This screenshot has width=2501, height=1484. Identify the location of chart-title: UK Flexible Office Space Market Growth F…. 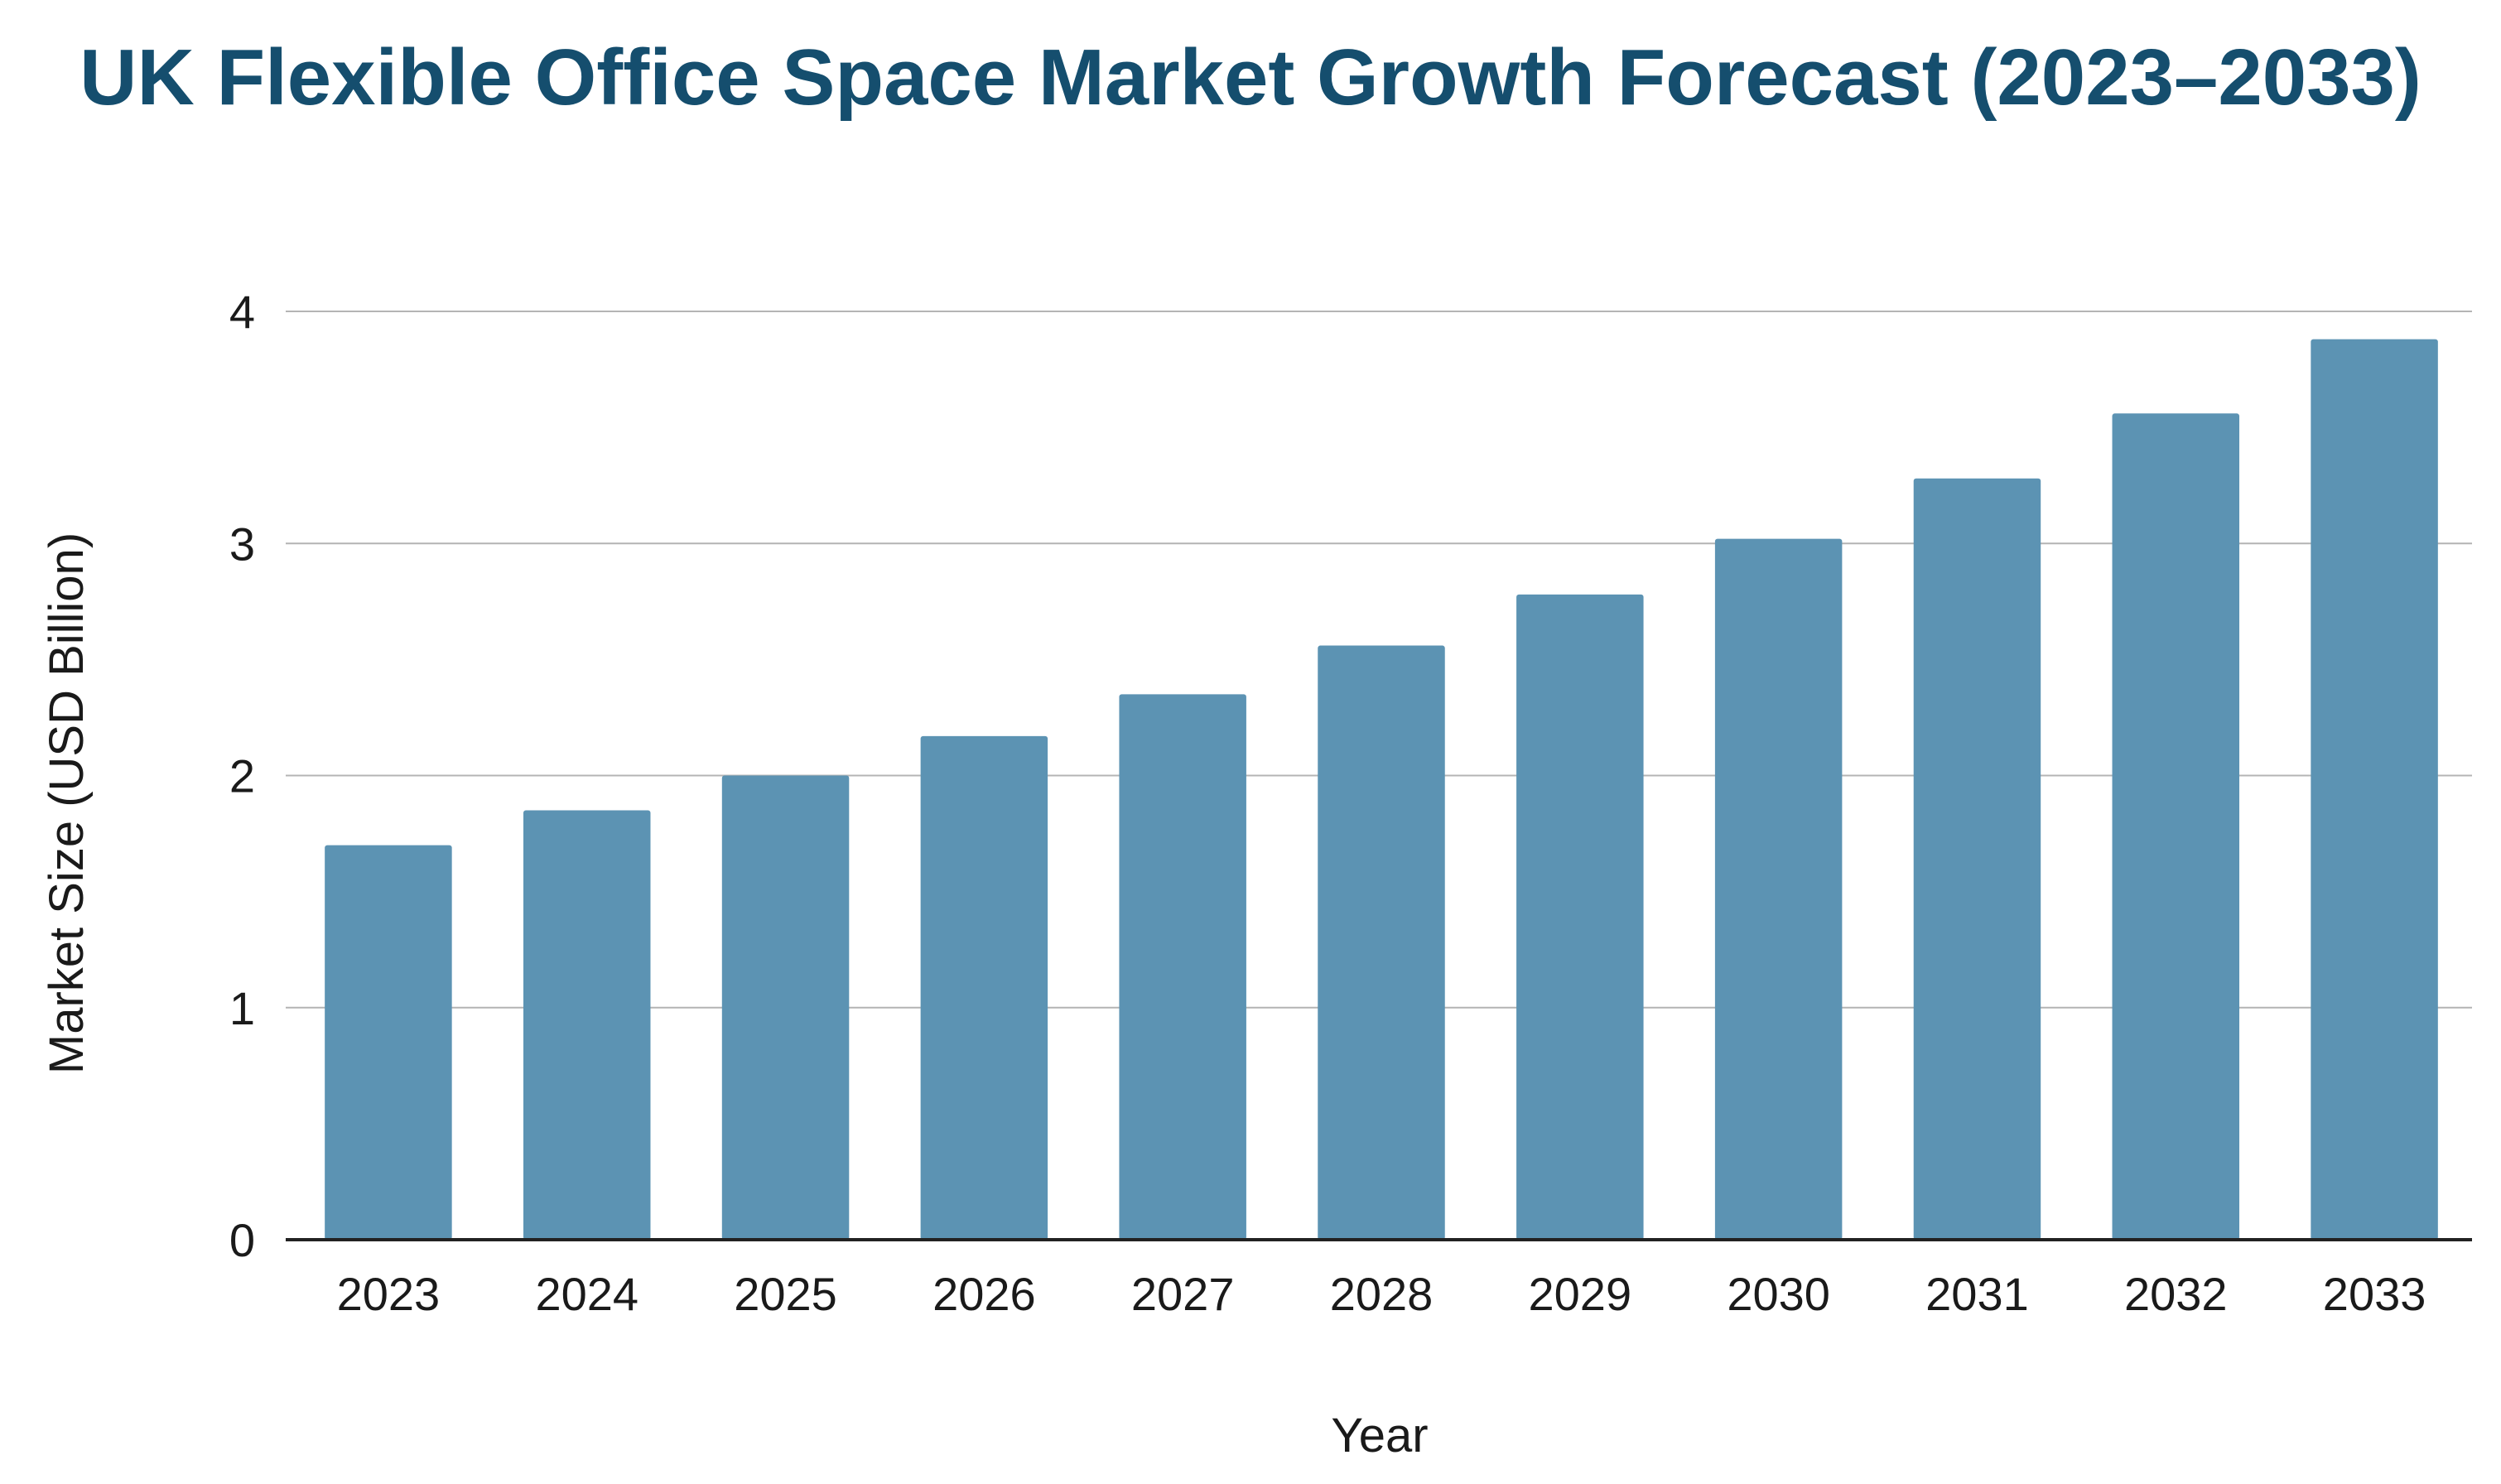
(1250, 77).